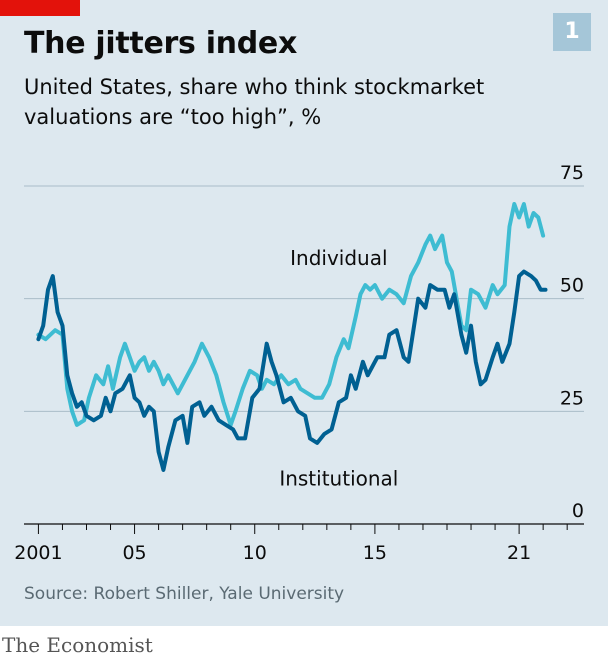 This screenshot has width=608, height=662. Describe the element at coordinates (572, 32) in the screenshot. I see `chart-number-badge: 1` at that location.